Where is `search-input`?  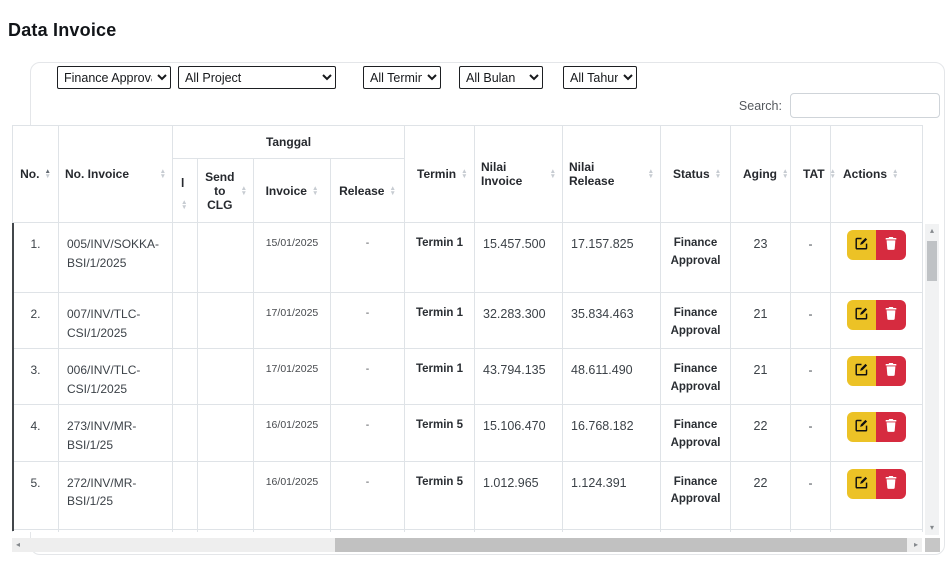 search-input is located at coordinates (865, 105).